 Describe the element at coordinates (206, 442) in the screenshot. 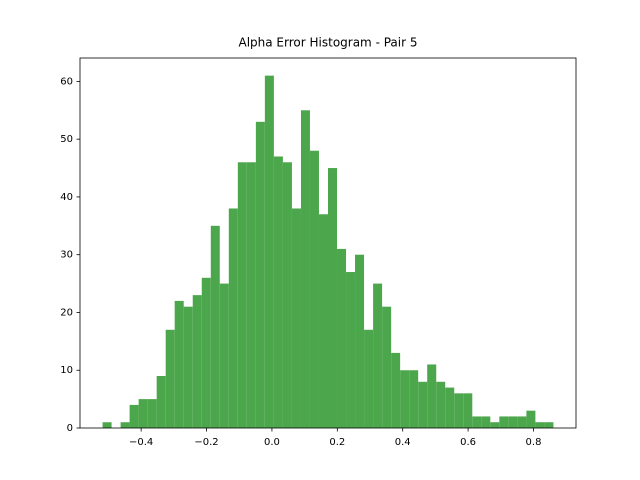

I see `x-tick-label: −0.2` at that location.